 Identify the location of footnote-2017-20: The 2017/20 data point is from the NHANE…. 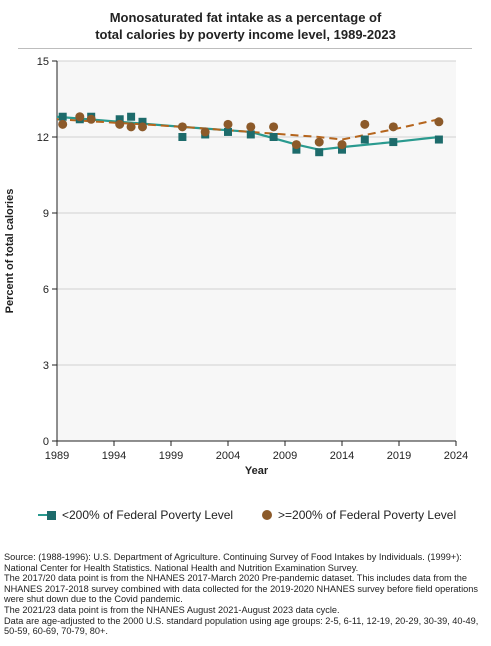
(241, 589).